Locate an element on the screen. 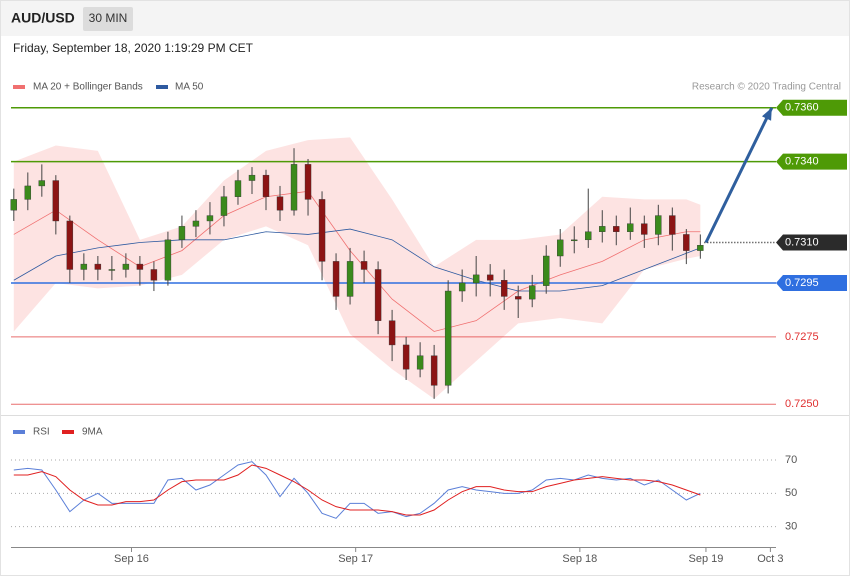 The width and height of the screenshot is (850, 576). interval-pill is located at coordinates (108, 19).